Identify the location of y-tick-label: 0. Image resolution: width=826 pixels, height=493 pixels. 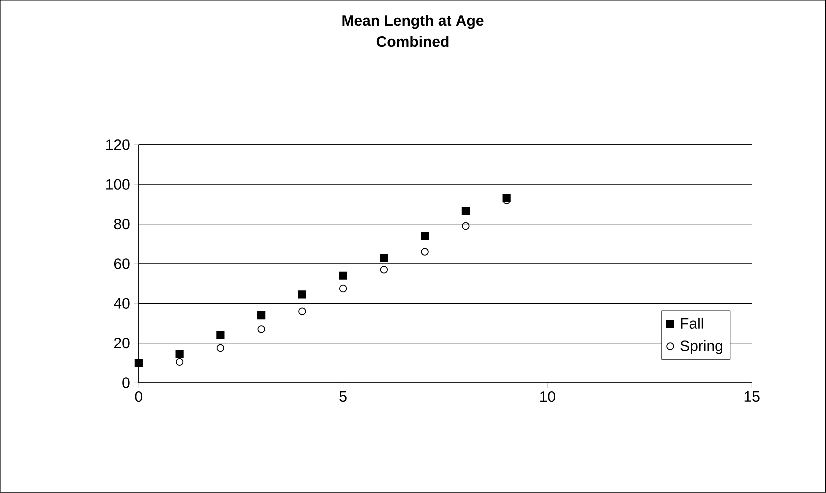
(126, 383).